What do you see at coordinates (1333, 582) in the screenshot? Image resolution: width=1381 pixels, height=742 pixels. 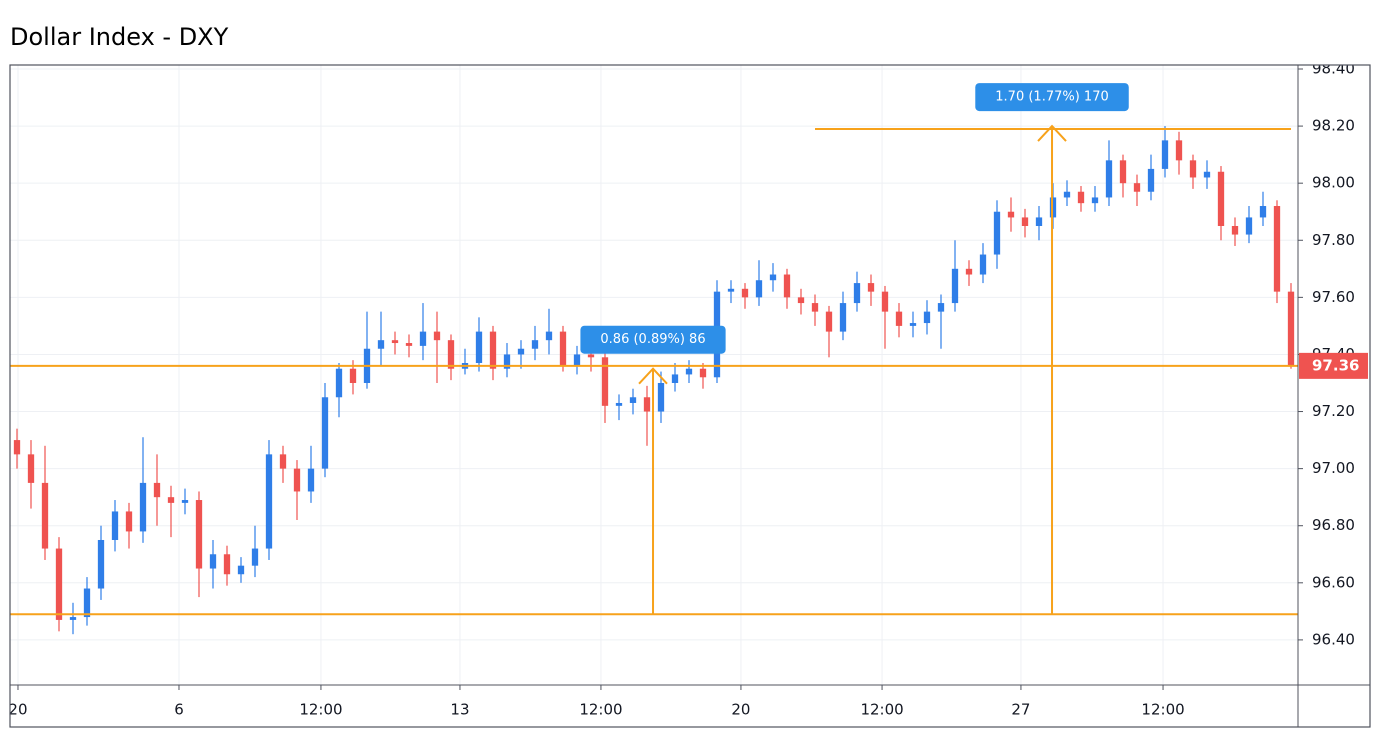 I see `y-tick-label: 96.60` at bounding box center [1333, 582].